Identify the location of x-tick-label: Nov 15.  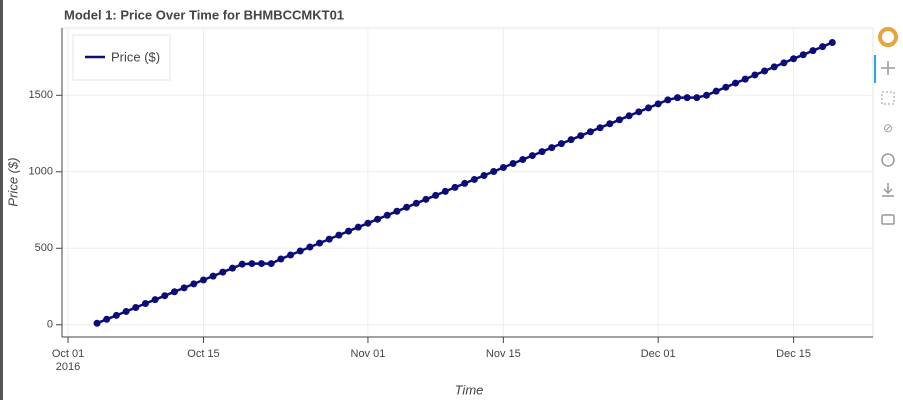
(503, 354).